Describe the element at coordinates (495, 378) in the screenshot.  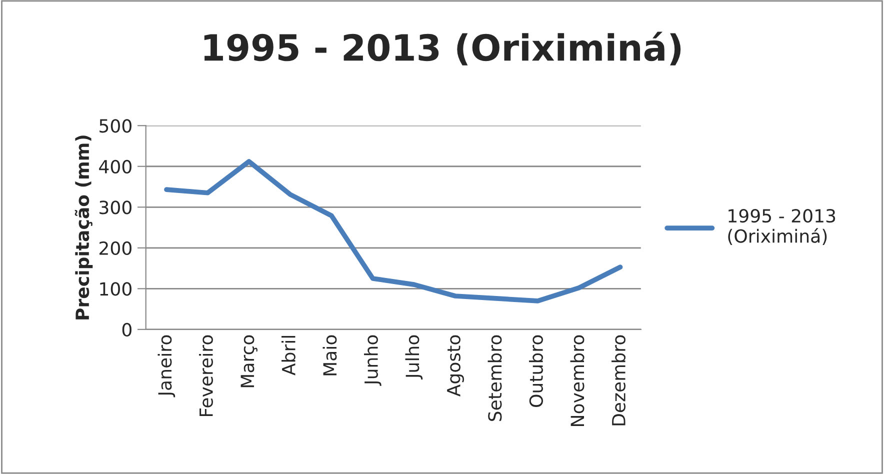
I see `x-tick-label: Setembro` at that location.